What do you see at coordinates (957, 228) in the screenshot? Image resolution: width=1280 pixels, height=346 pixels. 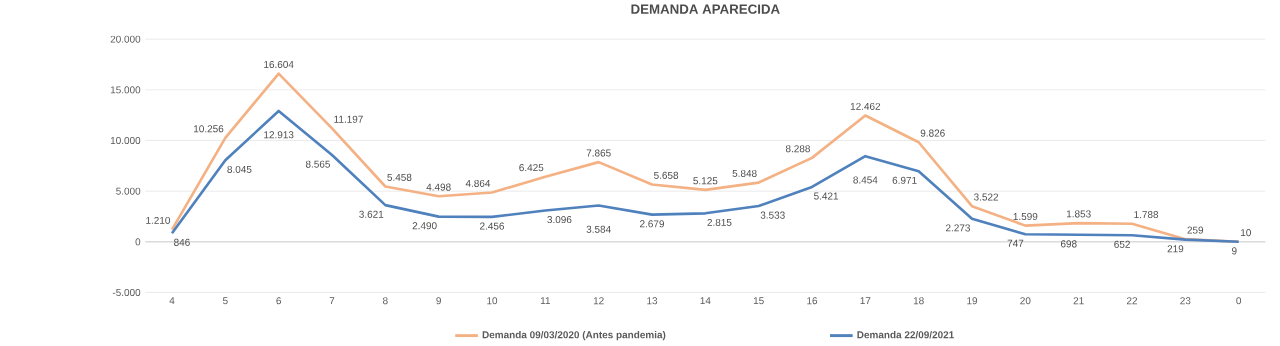 I see `data-label: 2.273` at bounding box center [957, 228].